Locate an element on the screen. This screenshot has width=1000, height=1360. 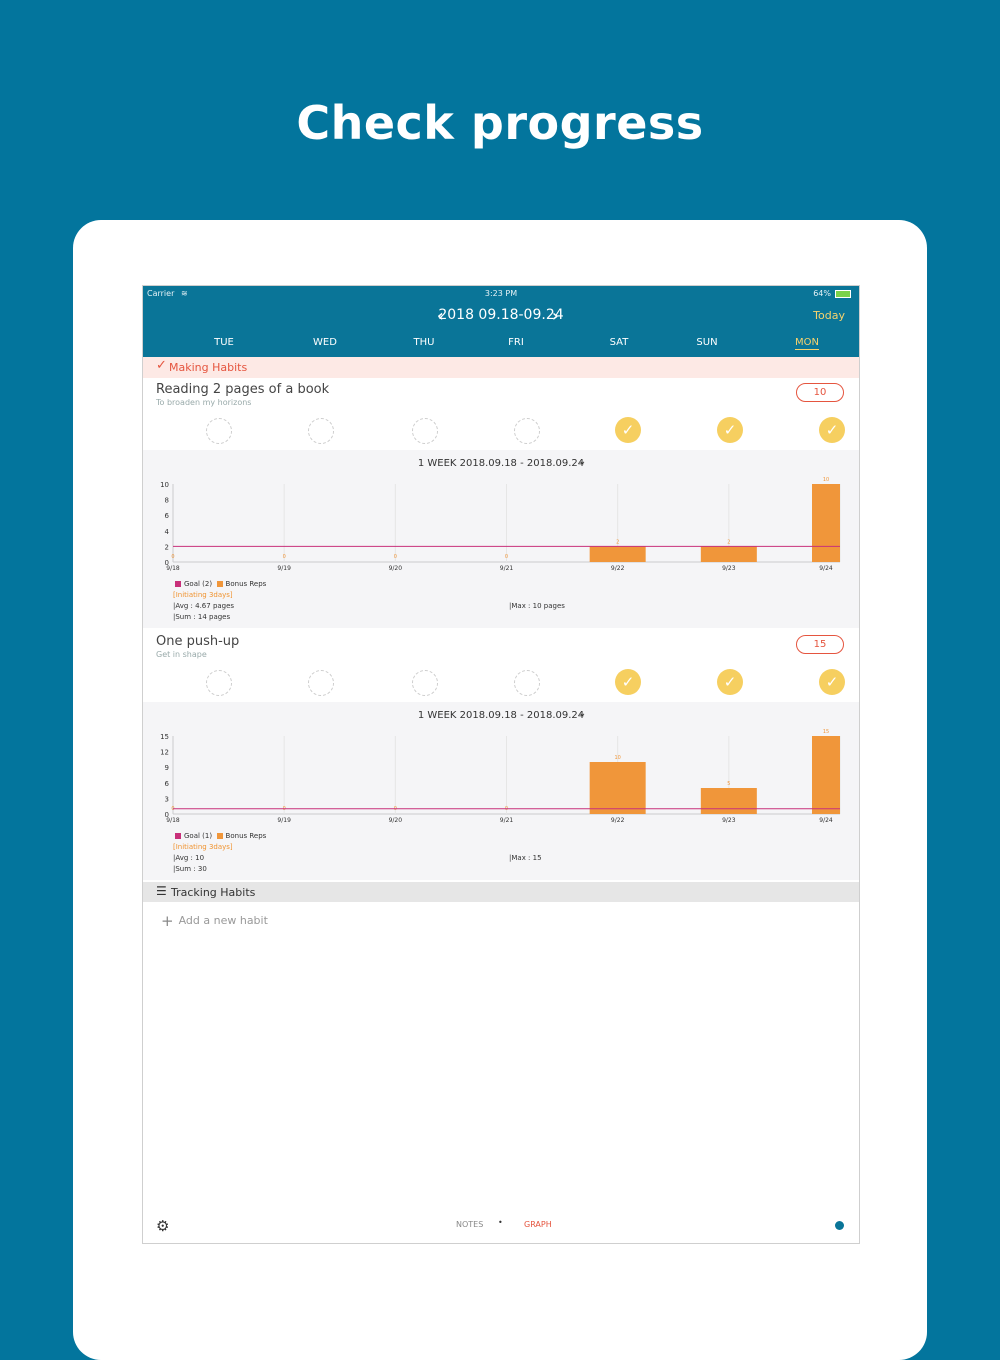
chevron-right-icon: › is located at coordinates (555, 315).